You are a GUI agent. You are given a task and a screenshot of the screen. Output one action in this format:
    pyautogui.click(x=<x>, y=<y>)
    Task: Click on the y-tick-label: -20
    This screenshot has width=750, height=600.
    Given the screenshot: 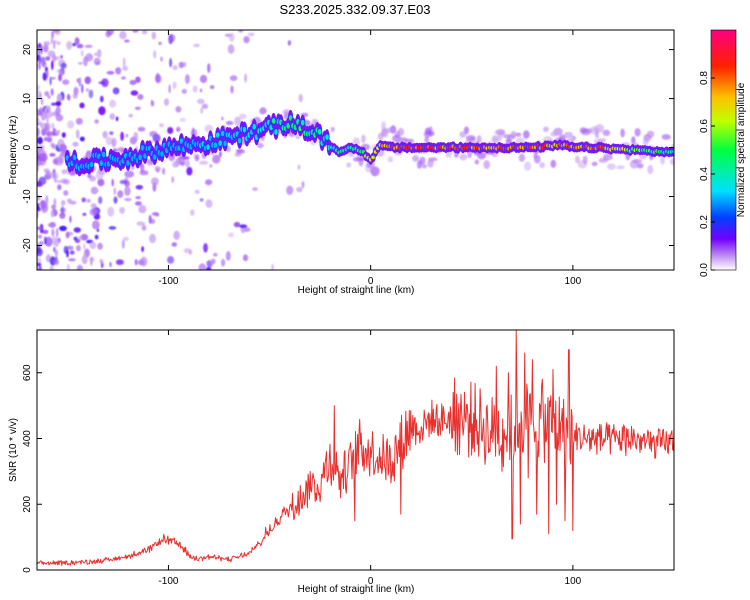 What is the action you would take?
    pyautogui.click(x=27, y=245)
    